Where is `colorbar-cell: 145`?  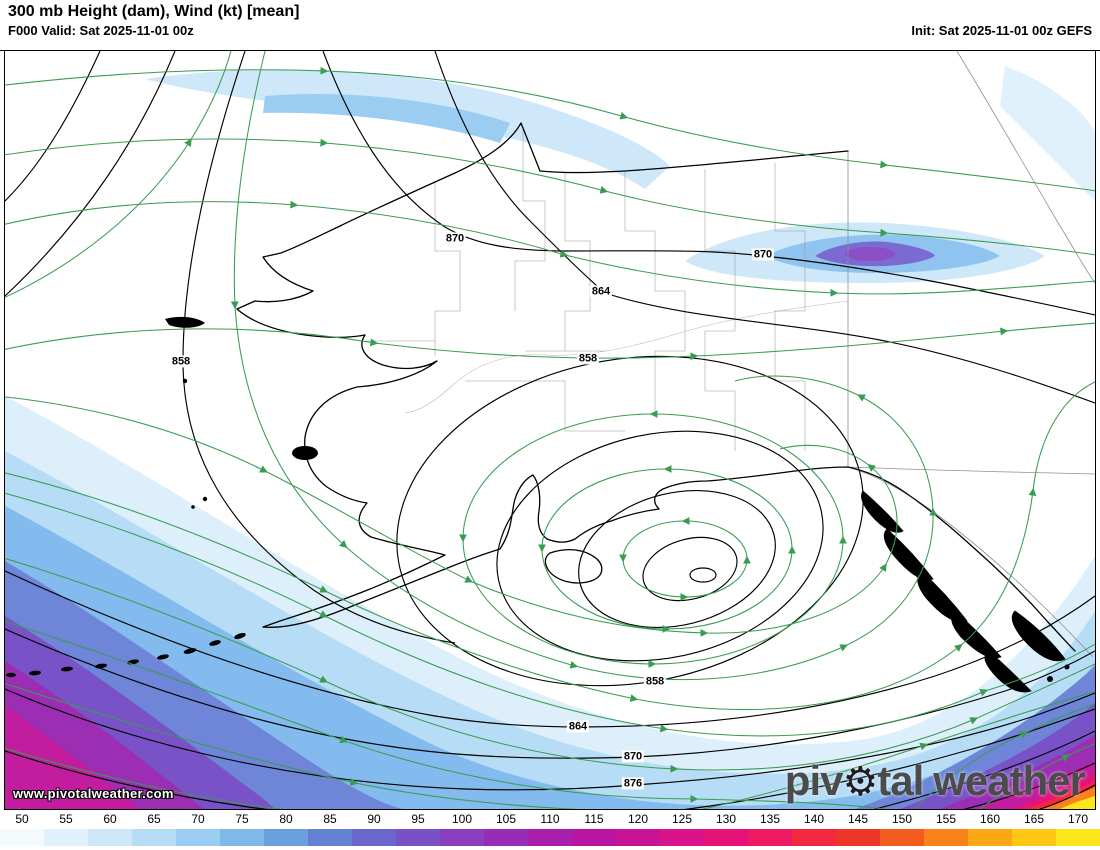 colorbar-cell: 145 is located at coordinates (858, 828).